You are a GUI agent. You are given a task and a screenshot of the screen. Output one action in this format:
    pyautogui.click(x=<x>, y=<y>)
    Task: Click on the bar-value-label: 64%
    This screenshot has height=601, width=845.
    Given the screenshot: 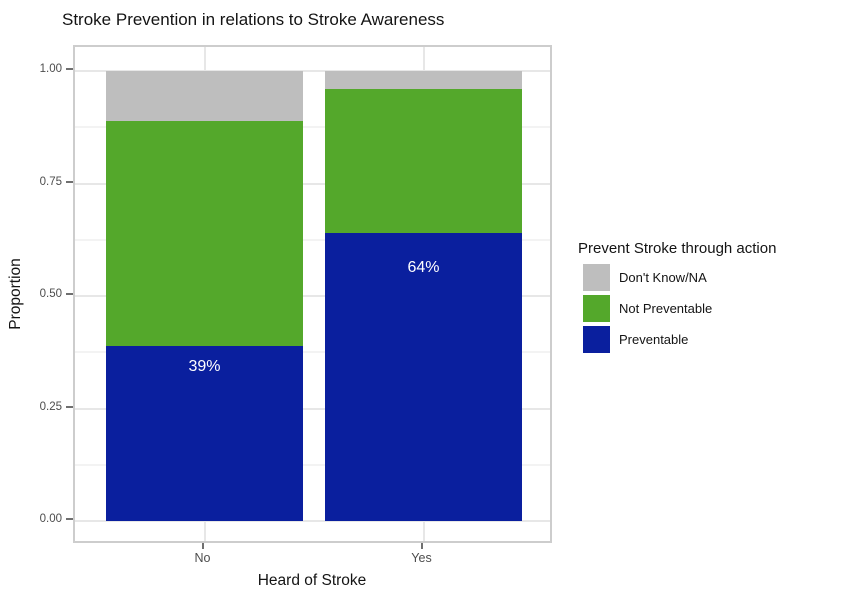 What is the action you would take?
    pyautogui.click(x=423, y=267)
    